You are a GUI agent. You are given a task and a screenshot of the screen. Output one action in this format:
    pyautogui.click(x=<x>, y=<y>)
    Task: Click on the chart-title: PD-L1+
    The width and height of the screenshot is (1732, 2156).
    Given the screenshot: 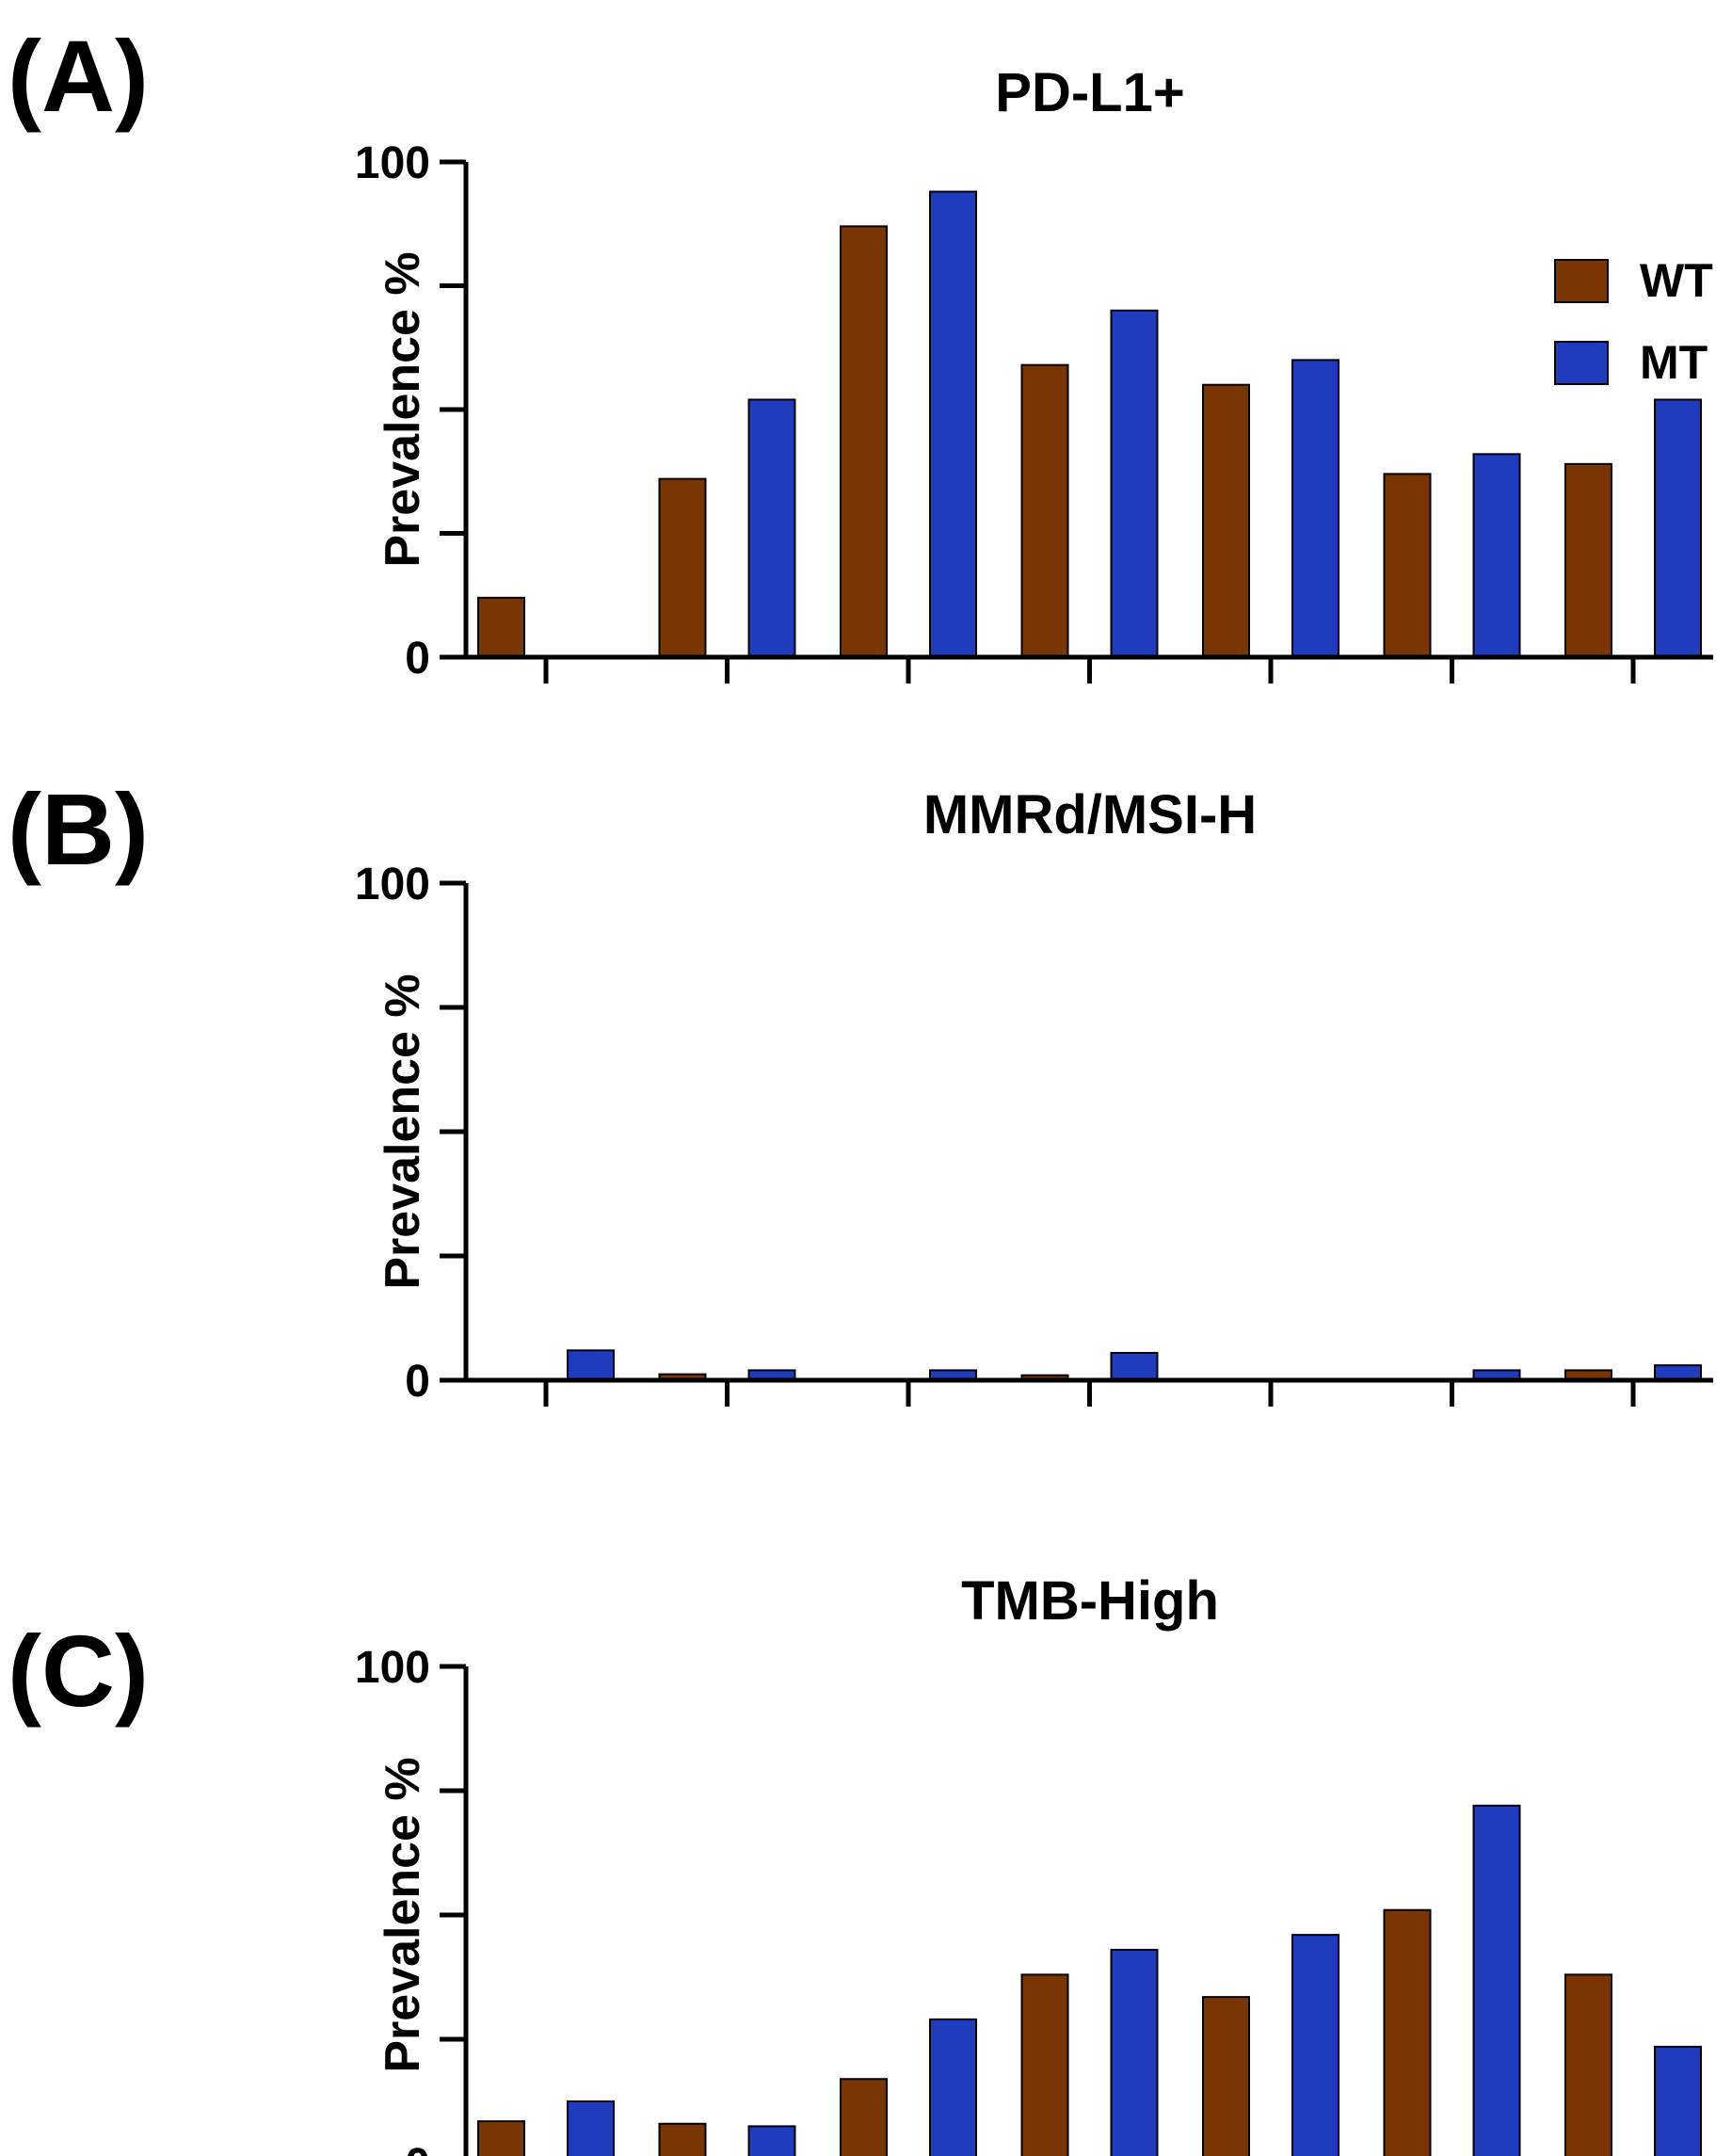 What is the action you would take?
    pyautogui.click(x=1089, y=92)
    